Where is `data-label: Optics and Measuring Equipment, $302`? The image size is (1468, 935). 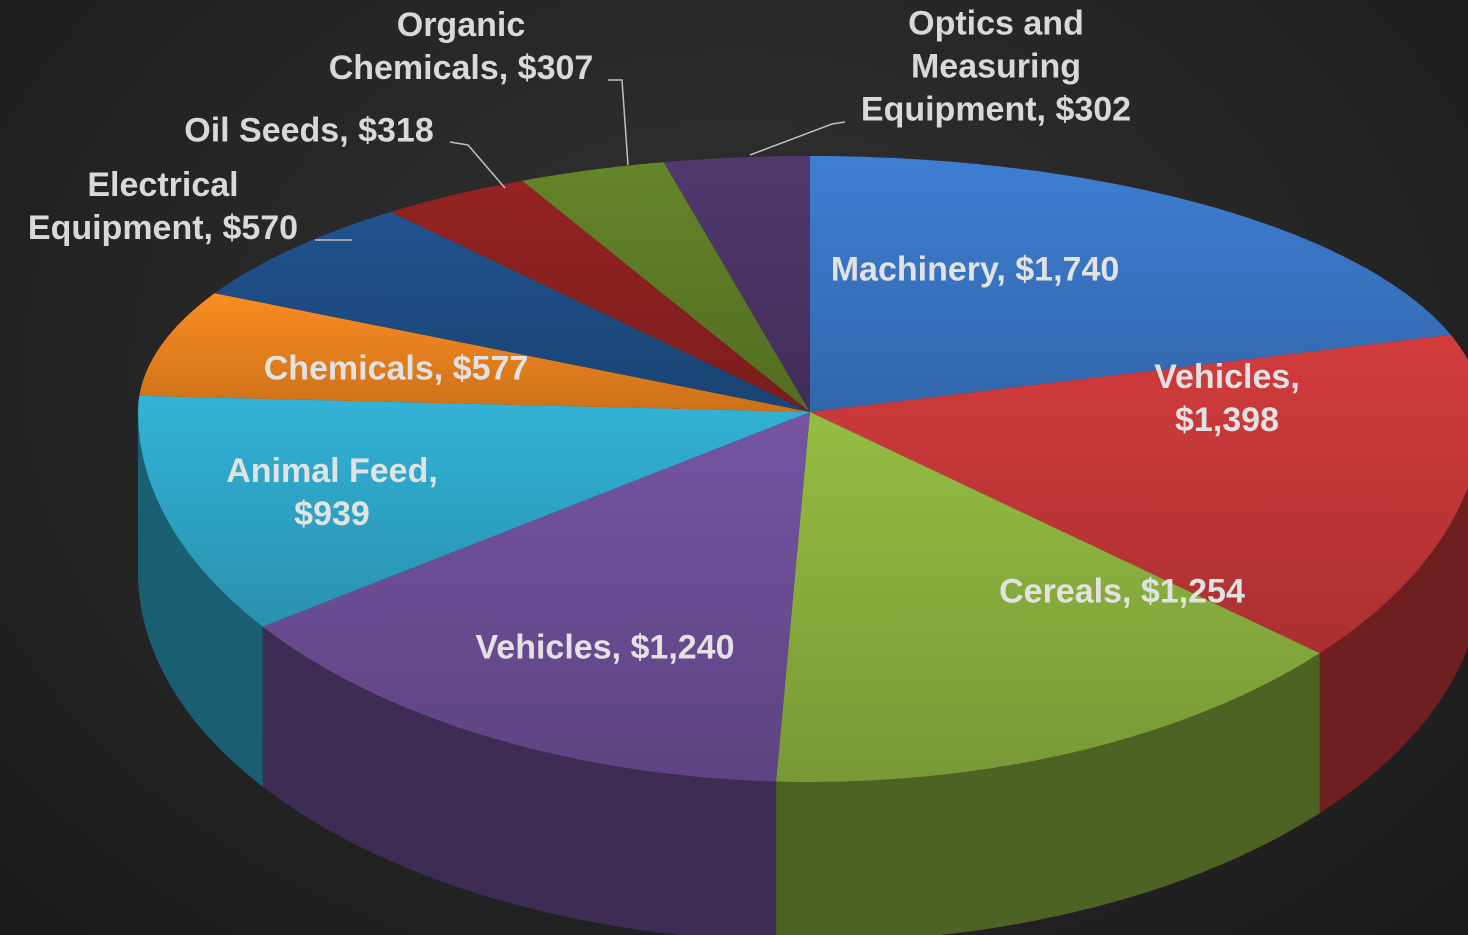 data-label: Optics and Measuring Equipment, $302 is located at coordinates (996, 66).